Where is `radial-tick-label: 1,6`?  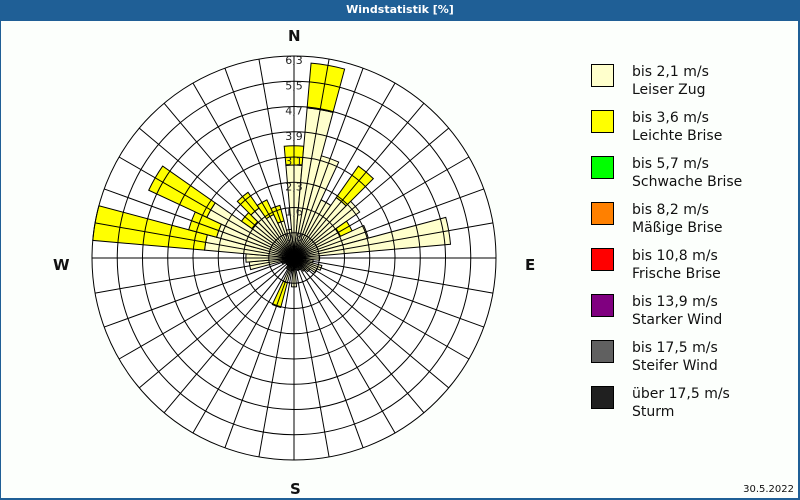
radial-tick-label: 1,6 is located at coordinates (294, 212).